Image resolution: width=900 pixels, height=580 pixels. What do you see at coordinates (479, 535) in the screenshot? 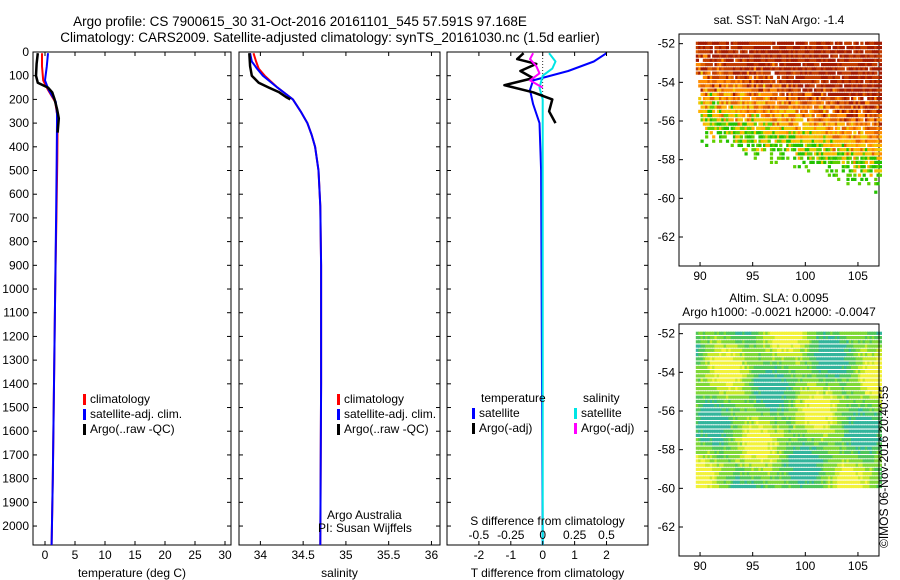
I see `difference-top-tick-label-0: -0.5` at bounding box center [479, 535].